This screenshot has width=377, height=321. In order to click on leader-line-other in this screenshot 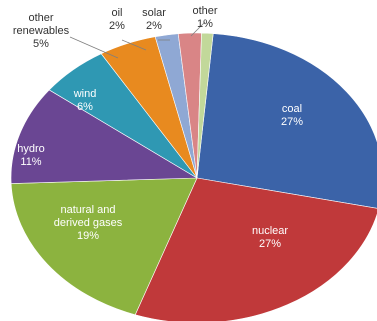, I will do `click(198, 29)`.